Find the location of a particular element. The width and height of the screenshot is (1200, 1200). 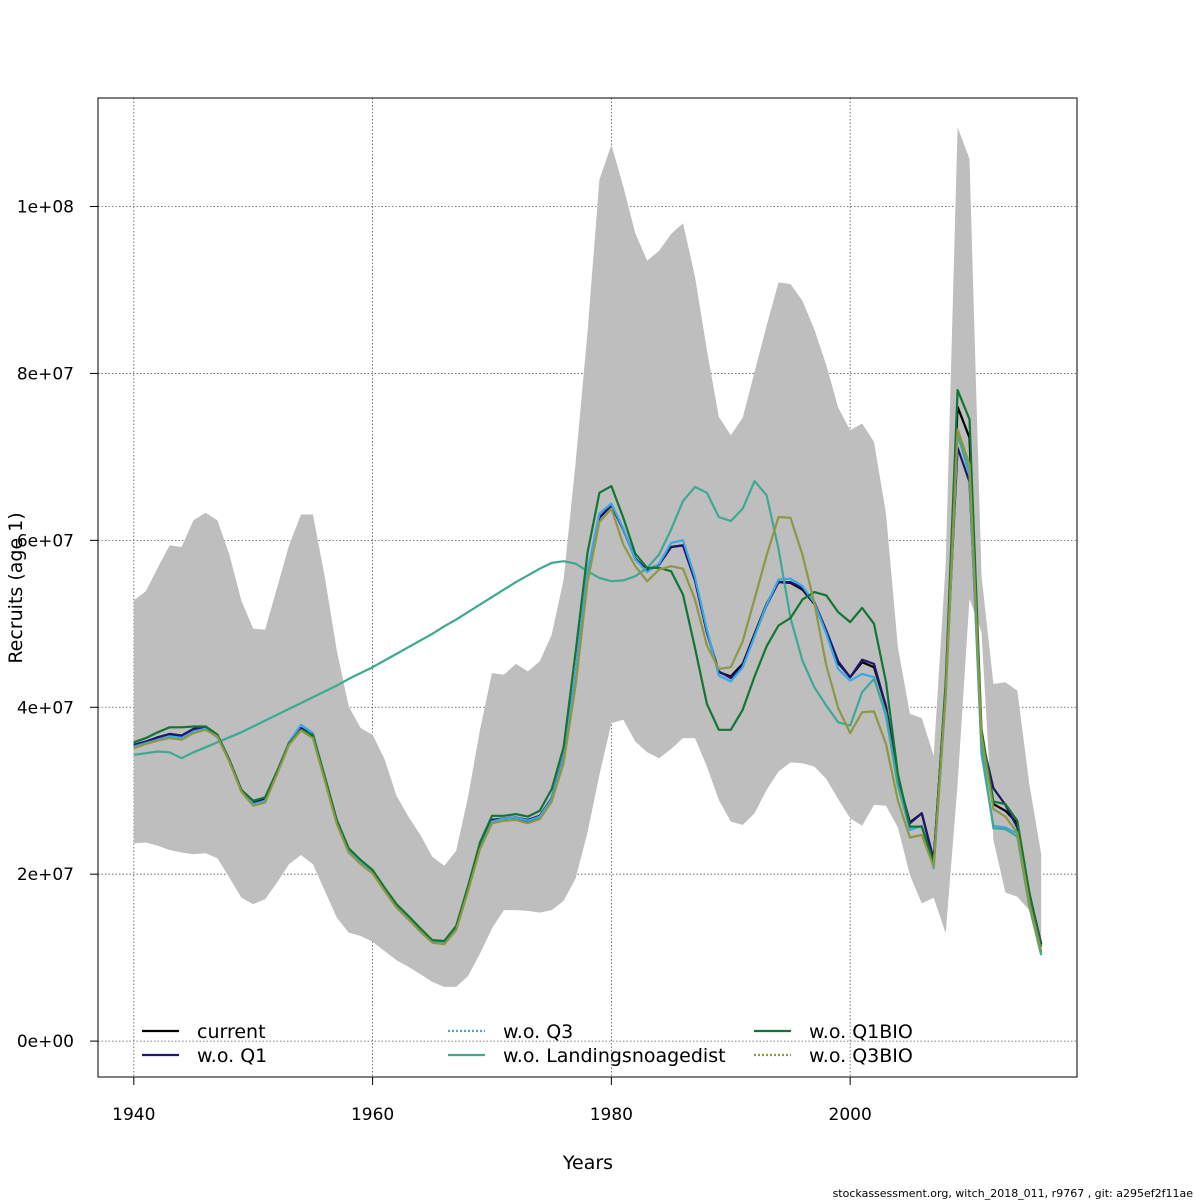

y-tick-label-1: 2e+07 is located at coordinates (45, 875).